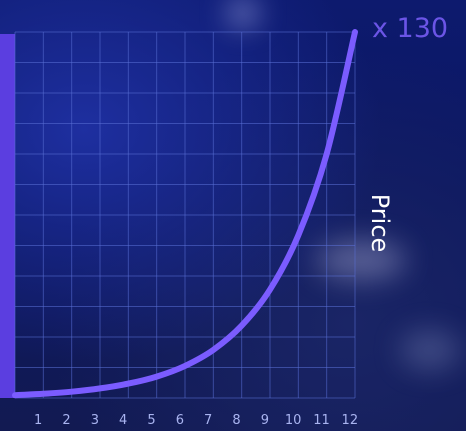  Describe the element at coordinates (410, 28) in the screenshot. I see `multiplier-label: x 130` at that location.